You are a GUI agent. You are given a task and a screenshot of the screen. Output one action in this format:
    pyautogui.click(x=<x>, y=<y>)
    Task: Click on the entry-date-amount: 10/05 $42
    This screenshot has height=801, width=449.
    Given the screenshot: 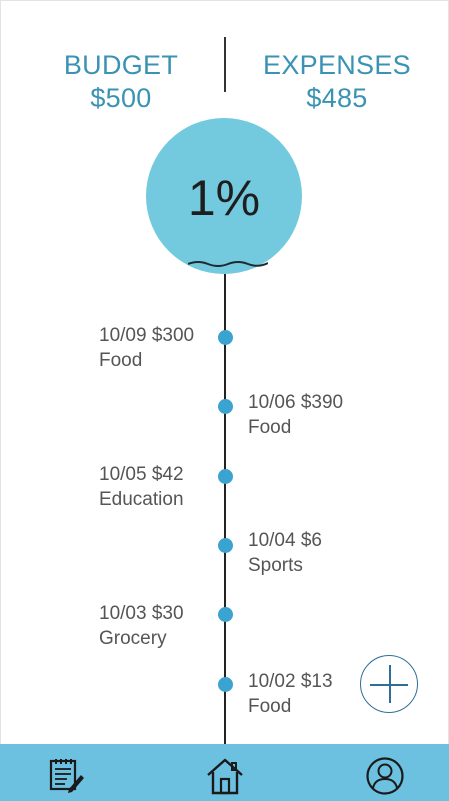 What is the action you would take?
    pyautogui.click(x=141, y=474)
    